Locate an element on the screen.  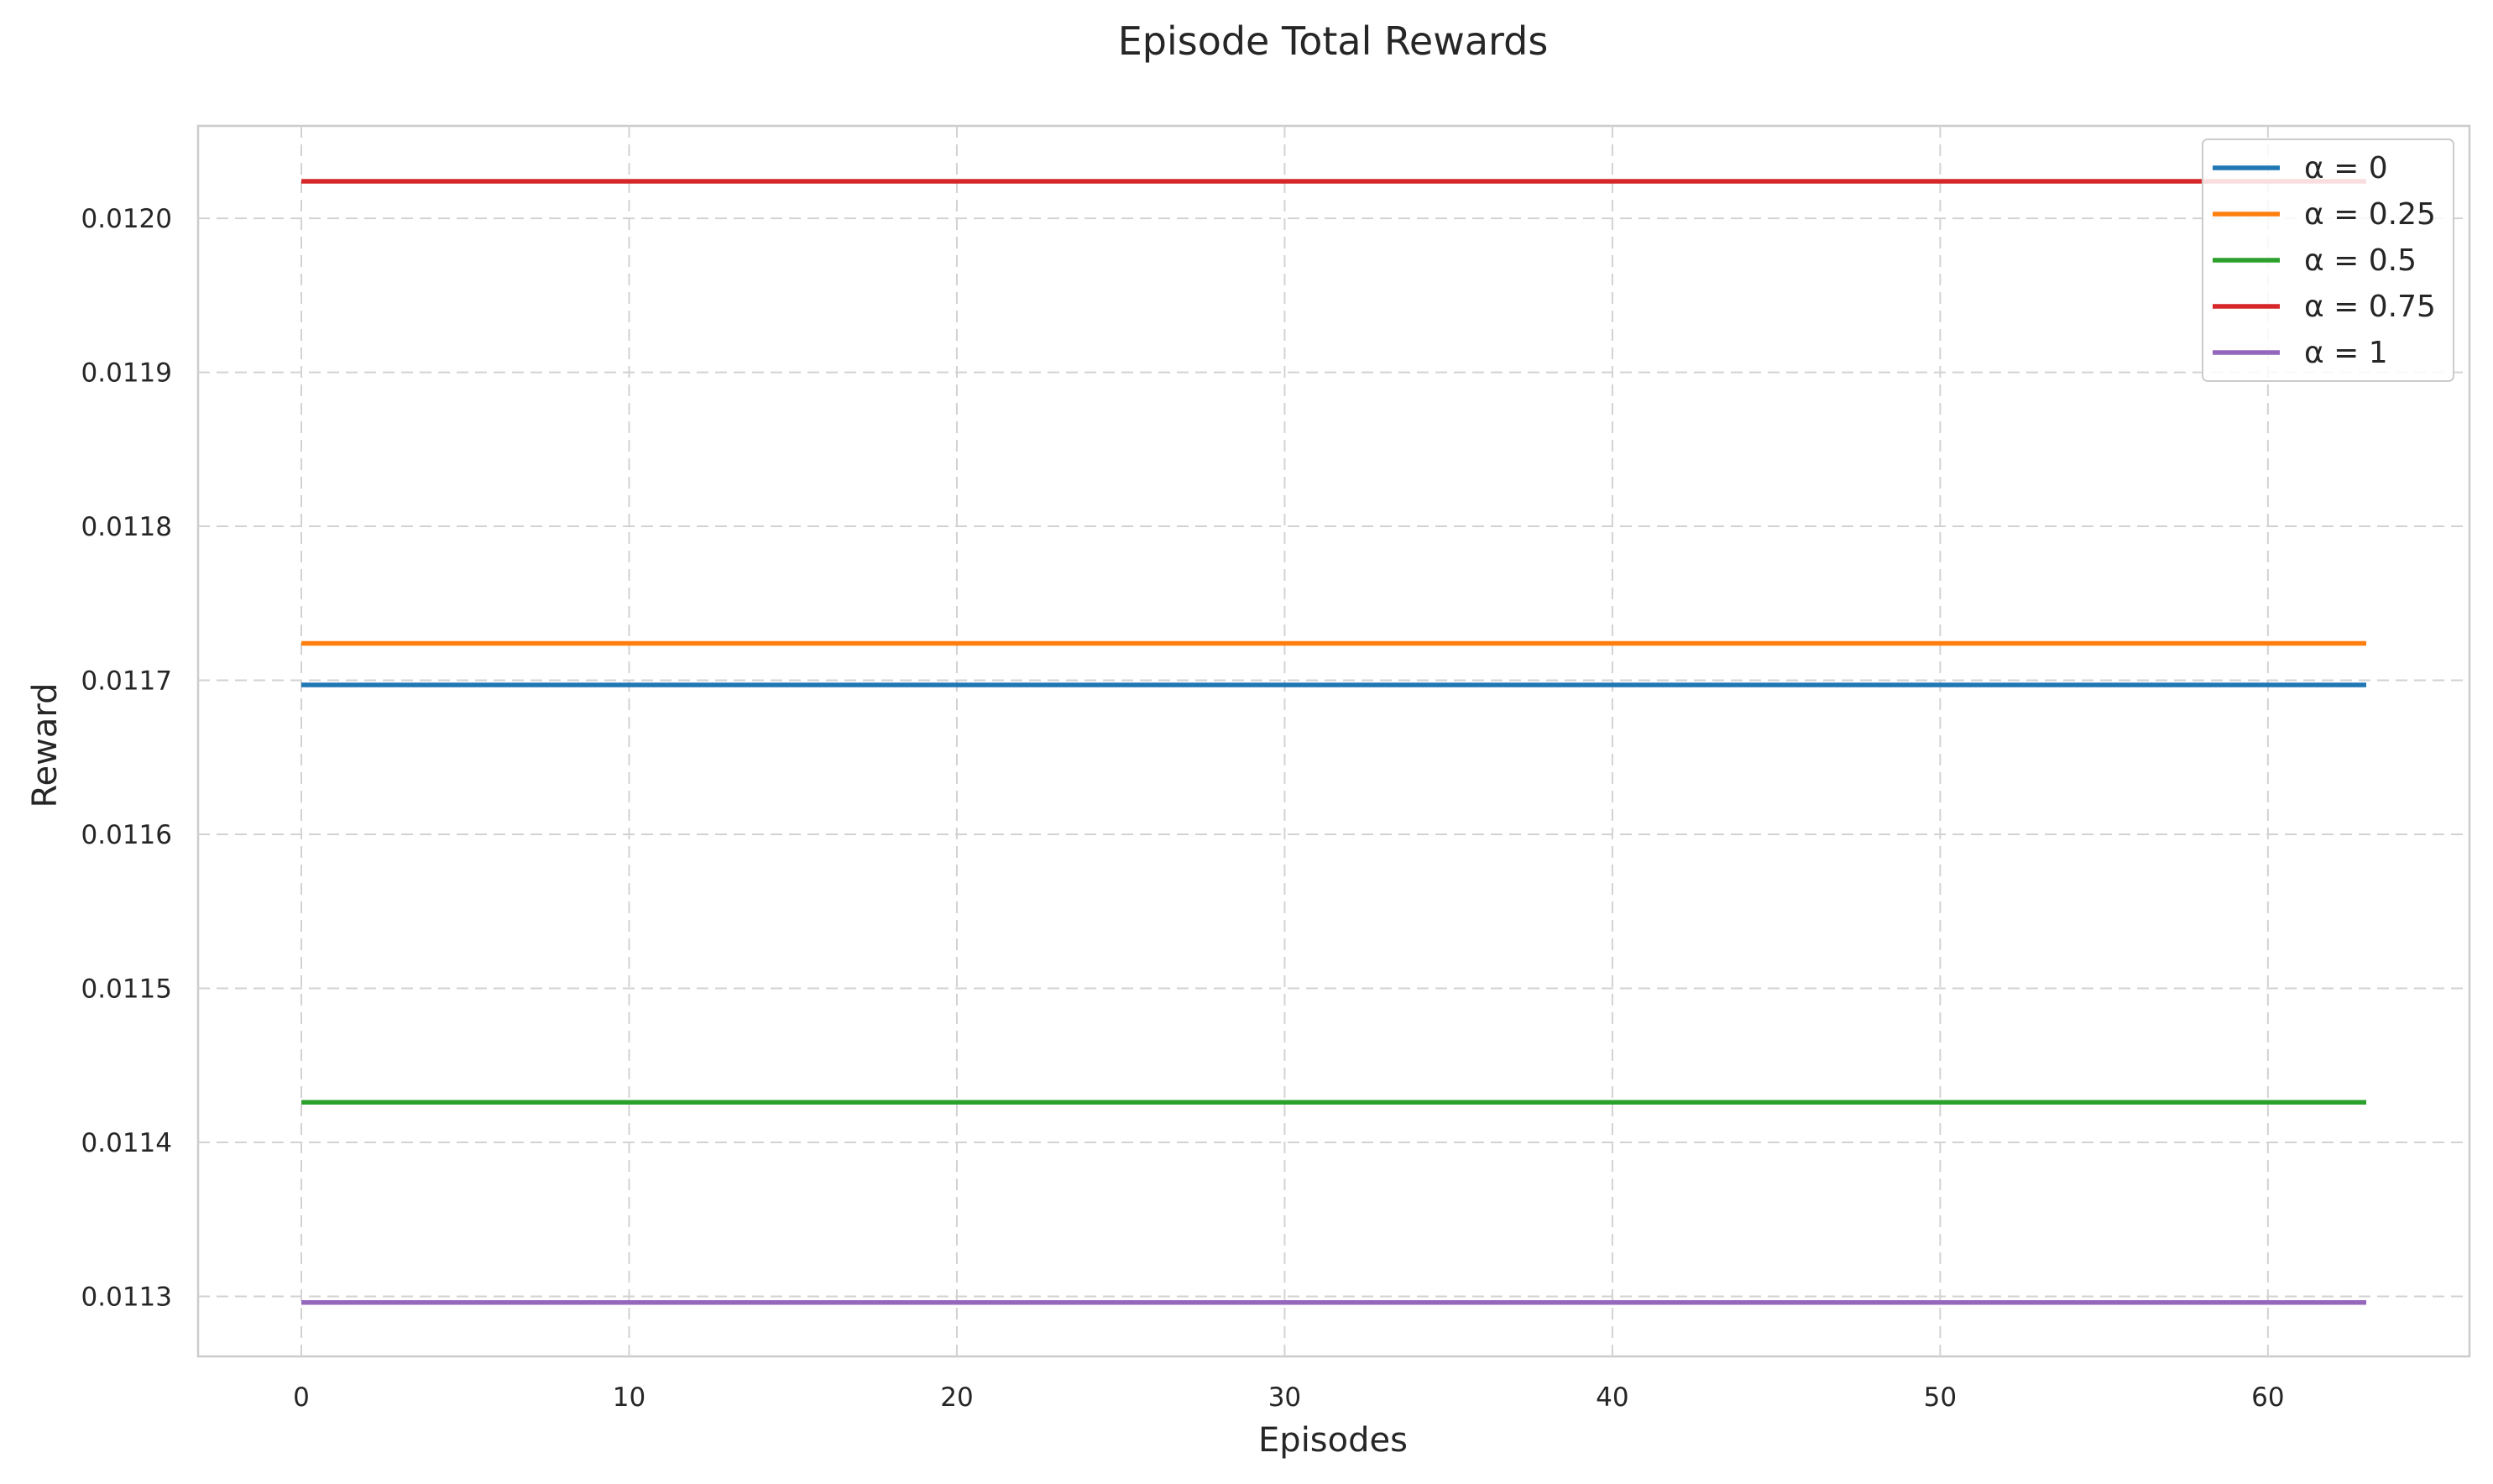
legend-entry-label: α = 0.25 is located at coordinates (2370, 214).